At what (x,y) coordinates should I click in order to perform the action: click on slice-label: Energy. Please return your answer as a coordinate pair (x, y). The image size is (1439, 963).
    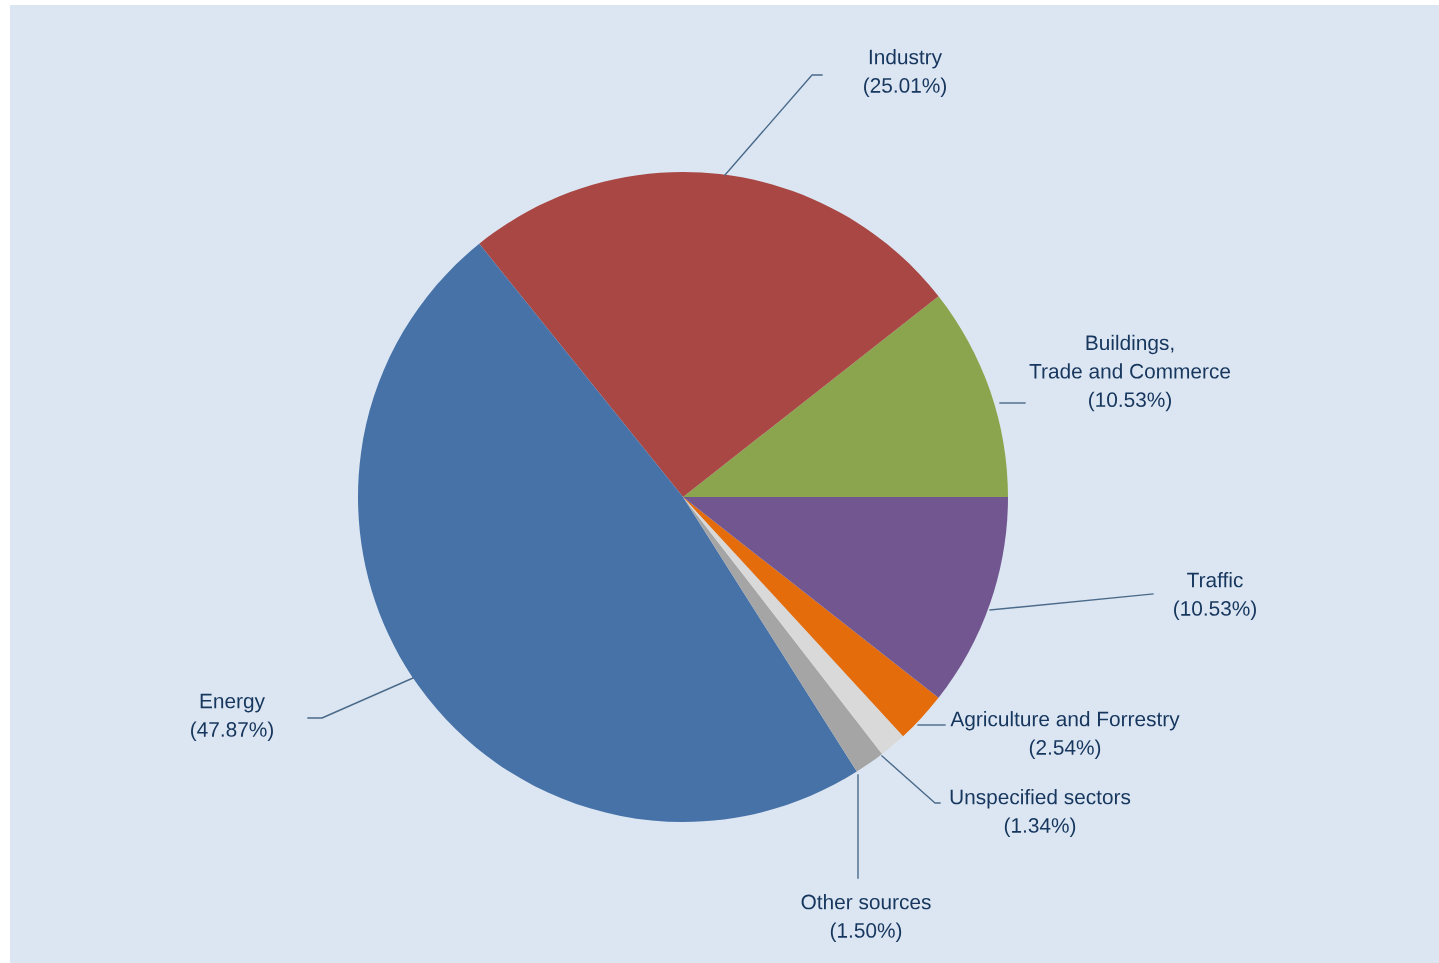
    Looking at the image, I should click on (232, 703).